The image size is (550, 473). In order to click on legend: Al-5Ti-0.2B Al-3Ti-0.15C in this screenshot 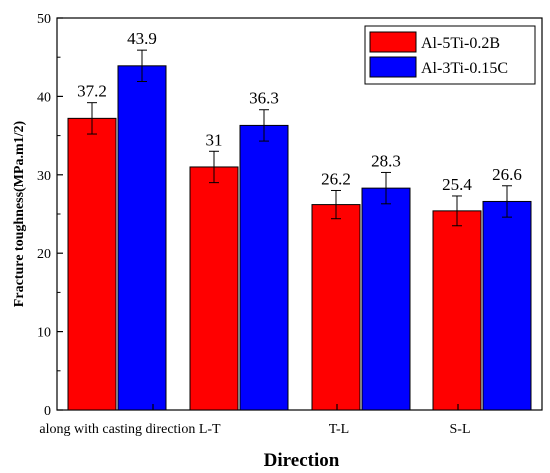, I will do `click(450, 55)`.